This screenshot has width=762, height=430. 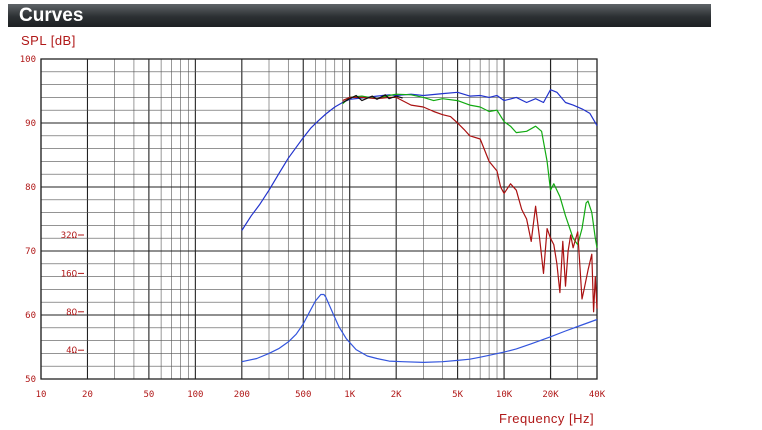 I want to click on impedance-scale-label: 8Ω, so click(x=71, y=313).